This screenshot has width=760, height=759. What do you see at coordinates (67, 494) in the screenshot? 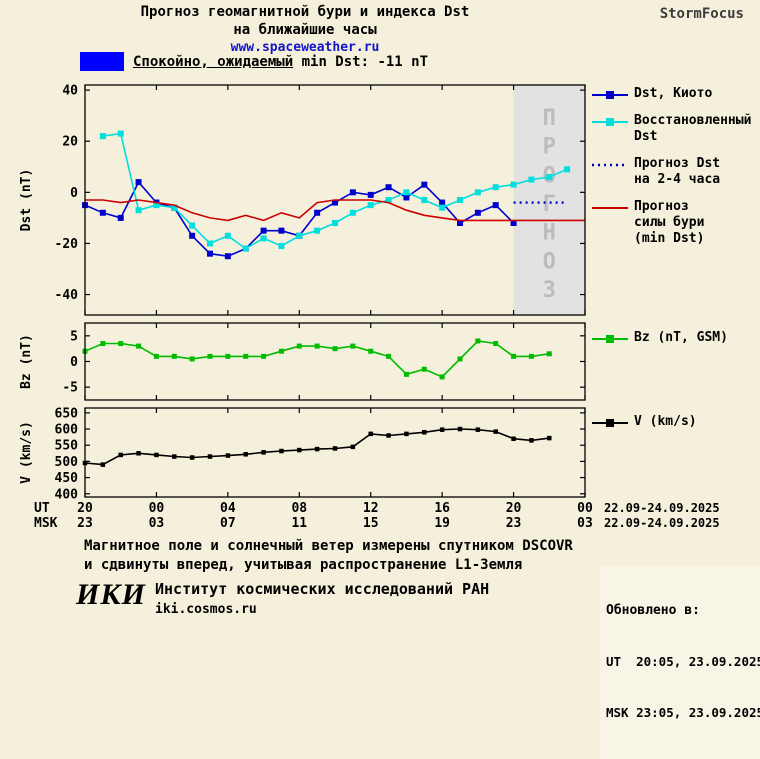
I see `svg-text: 400` at bounding box center [67, 494].